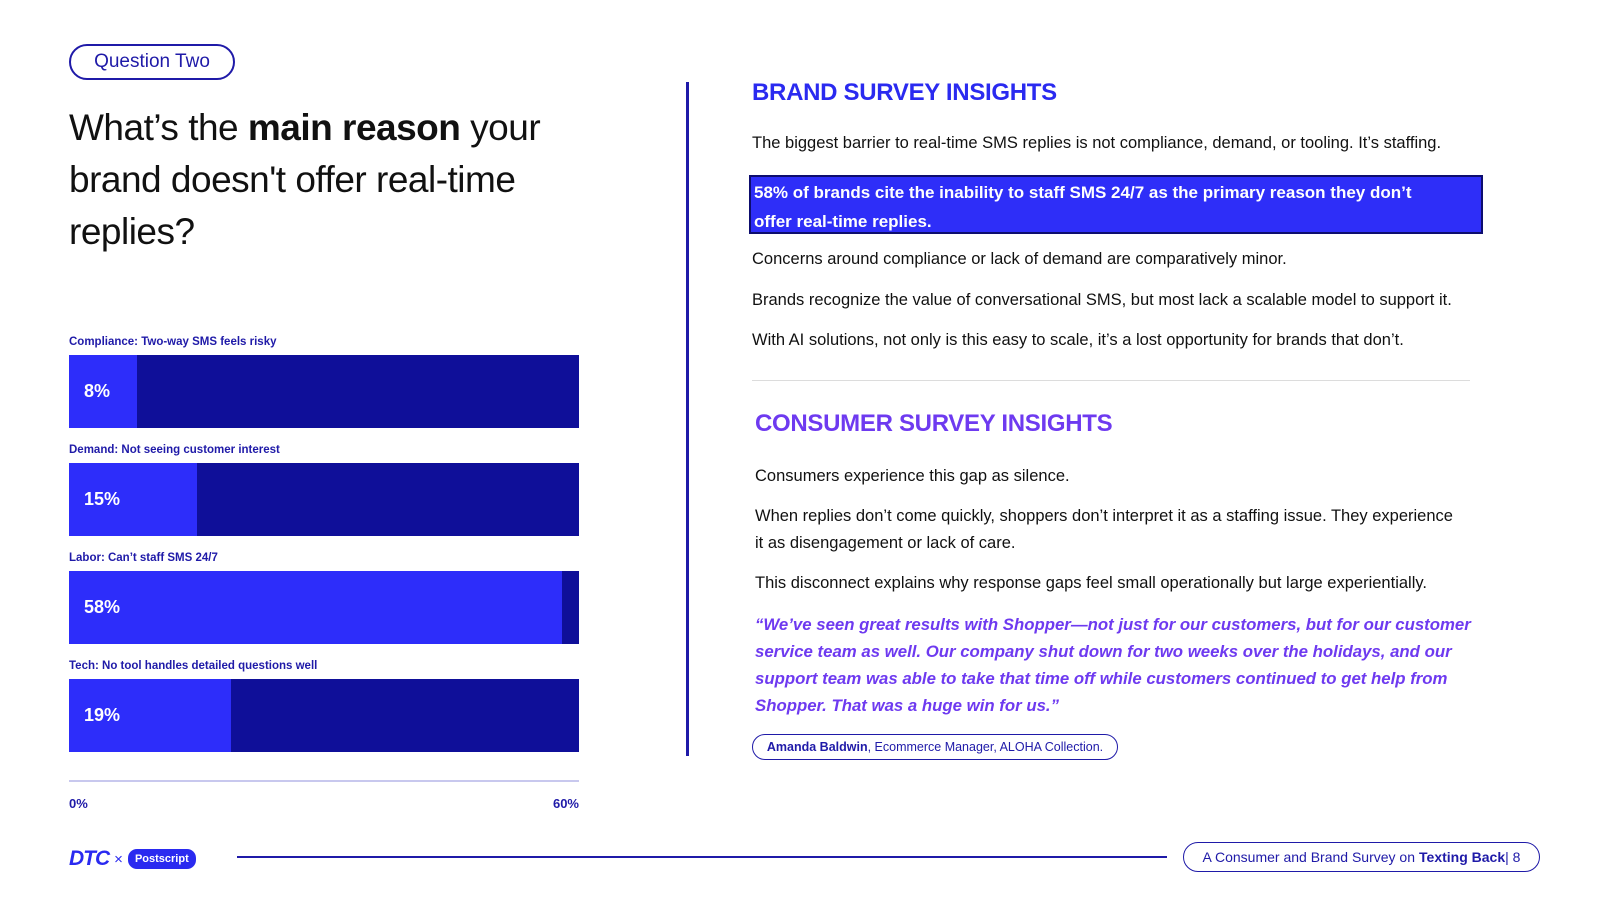 This screenshot has height=901, width=1600. What do you see at coordinates (885, 543) in the screenshot?
I see `consumer-paragraph: it as disengagement or lack of care.` at bounding box center [885, 543].